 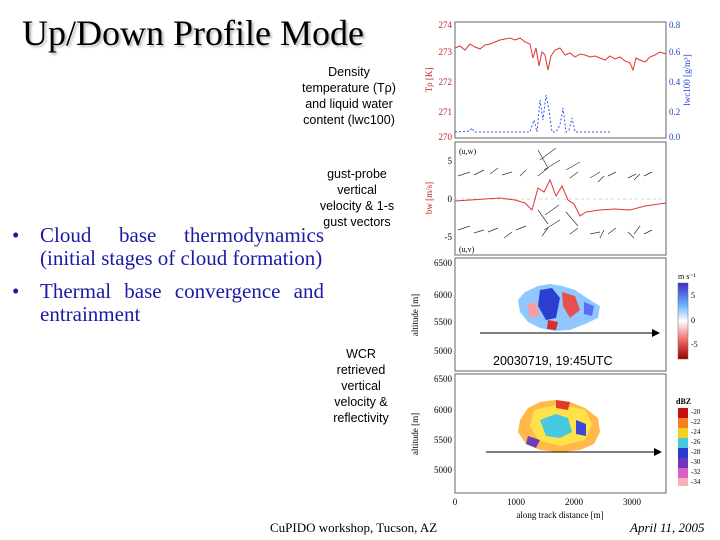 What do you see at coordinates (467, 151) in the screenshot?
I see `panel2-label-top: (u,w)` at bounding box center [467, 151].